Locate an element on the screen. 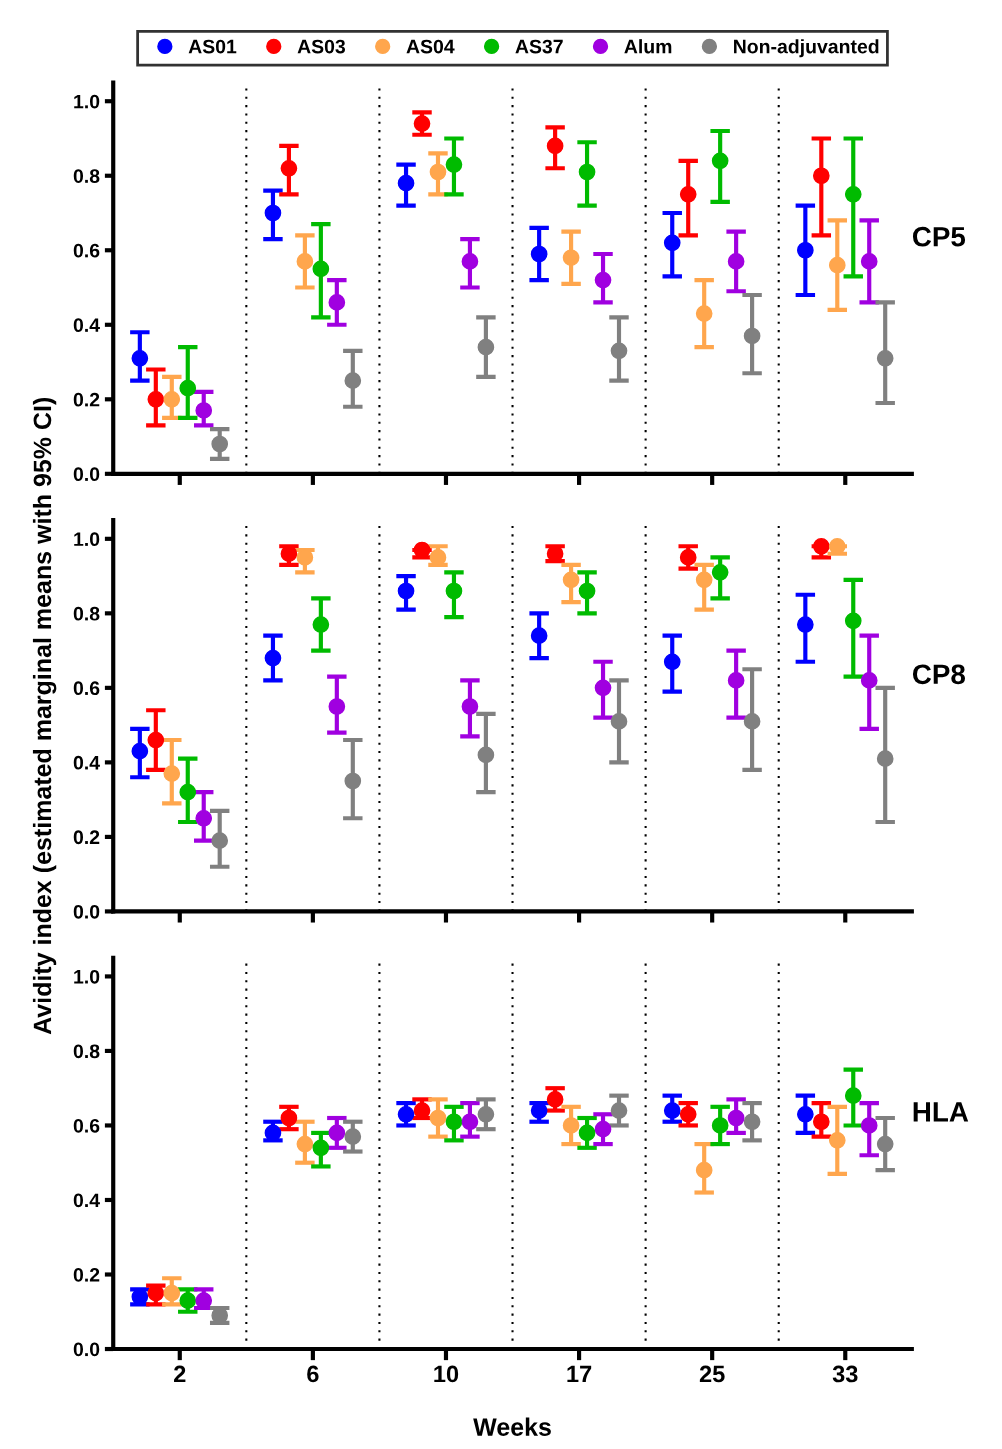 Image resolution: width=1002 pixels, height=1449 pixels. x-tick-label: 17 is located at coordinates (579, 1374).